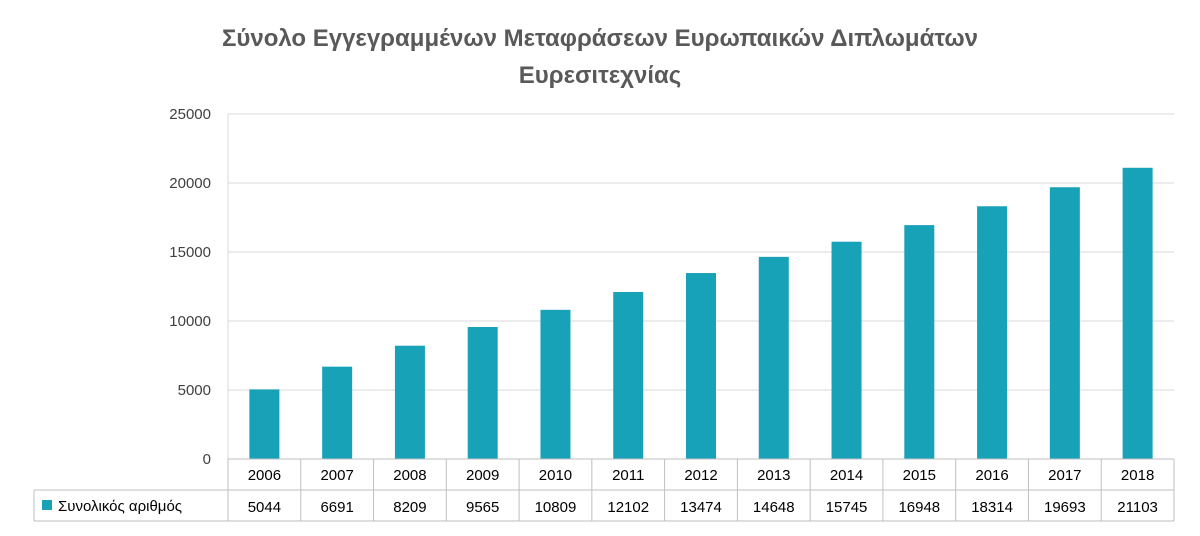  Describe the element at coordinates (600, 75) in the screenshot. I see `chart-title-line-2: Ευρεσιτεχνίας` at that location.